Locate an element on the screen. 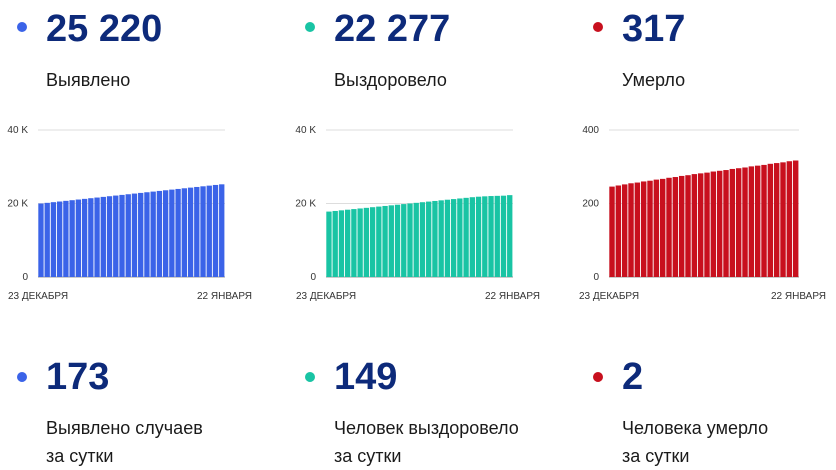  recovered-daily-dot-icon is located at coordinates (310, 377).